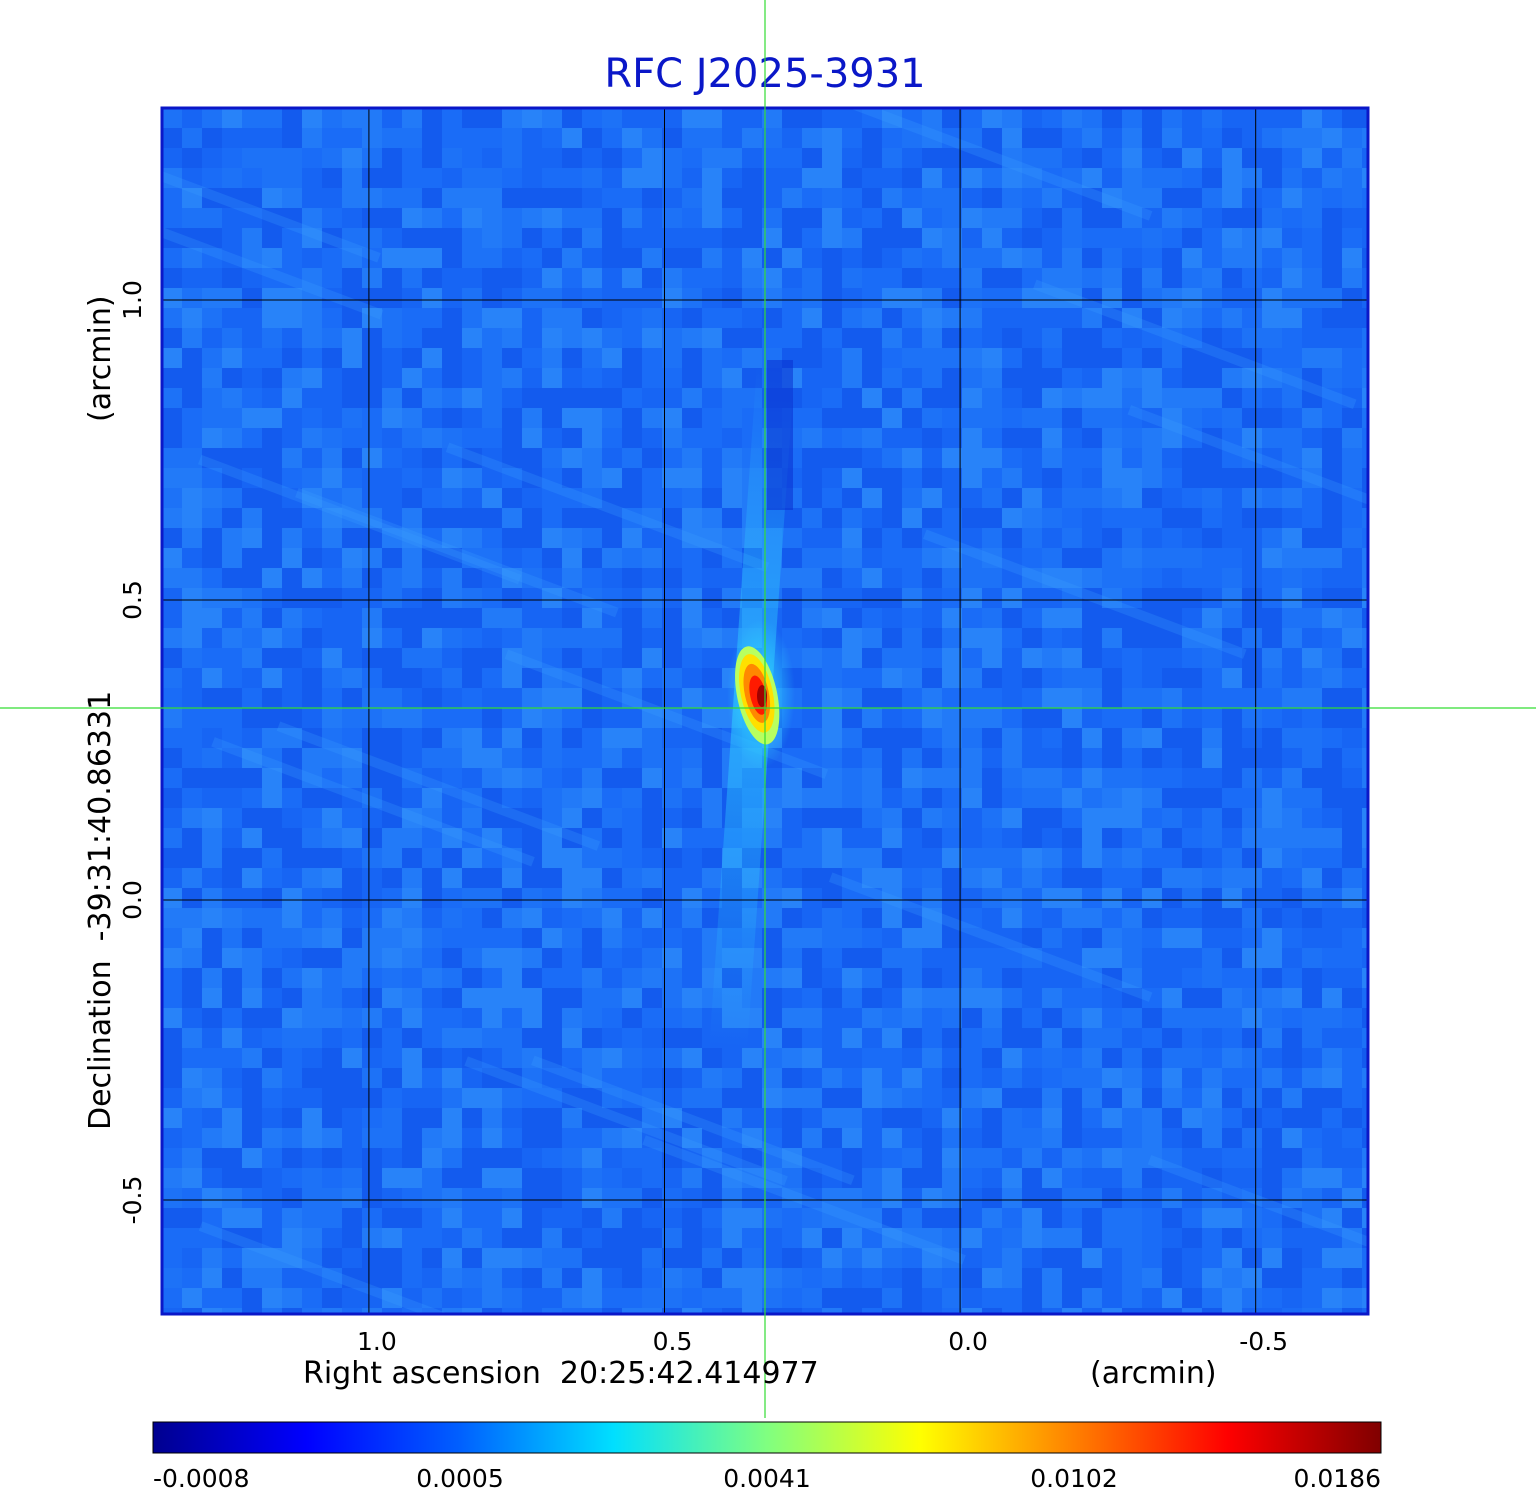  I want to click on x-tick-label: -0.5, so click(1263, 1341).